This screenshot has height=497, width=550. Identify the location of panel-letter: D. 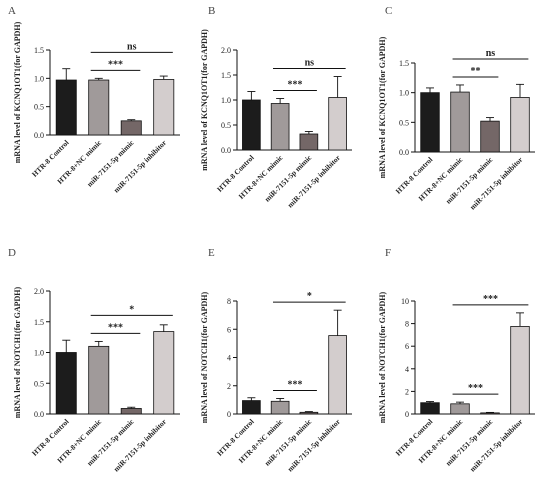
(12, 253).